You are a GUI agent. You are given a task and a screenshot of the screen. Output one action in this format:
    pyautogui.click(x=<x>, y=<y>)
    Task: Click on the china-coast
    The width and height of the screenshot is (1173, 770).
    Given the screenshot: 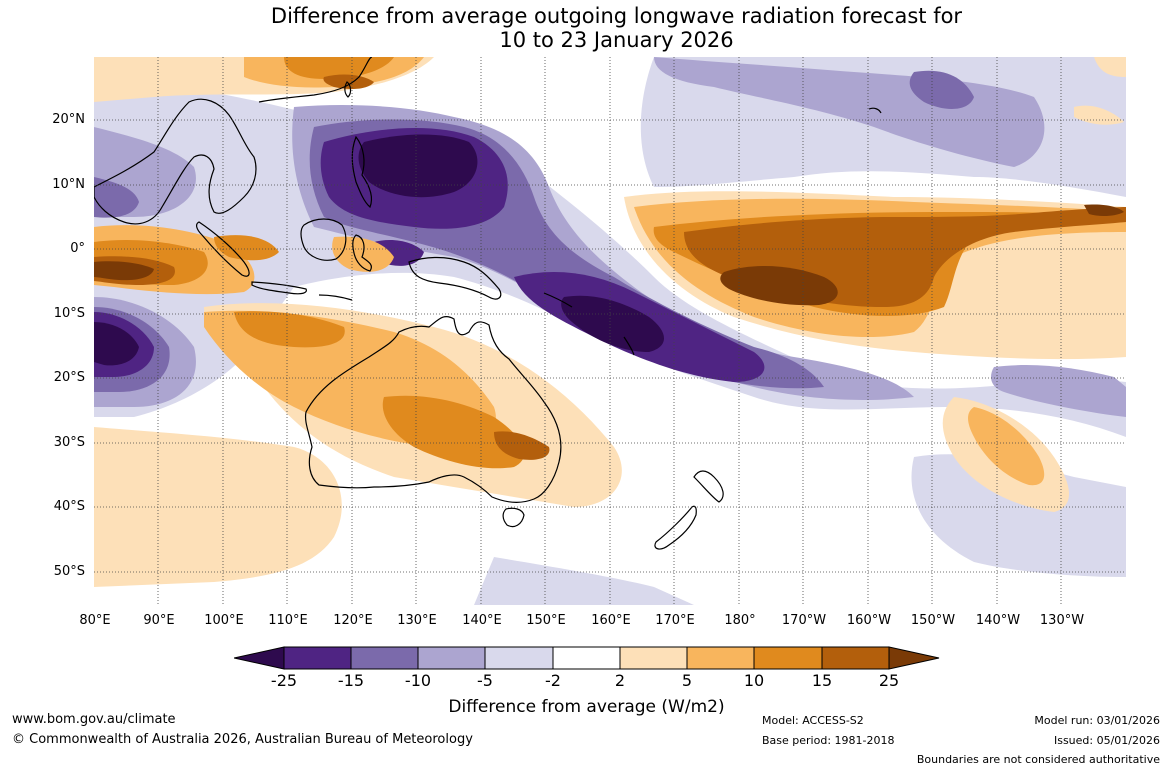 What is the action you would take?
    pyautogui.click(x=315, y=80)
    